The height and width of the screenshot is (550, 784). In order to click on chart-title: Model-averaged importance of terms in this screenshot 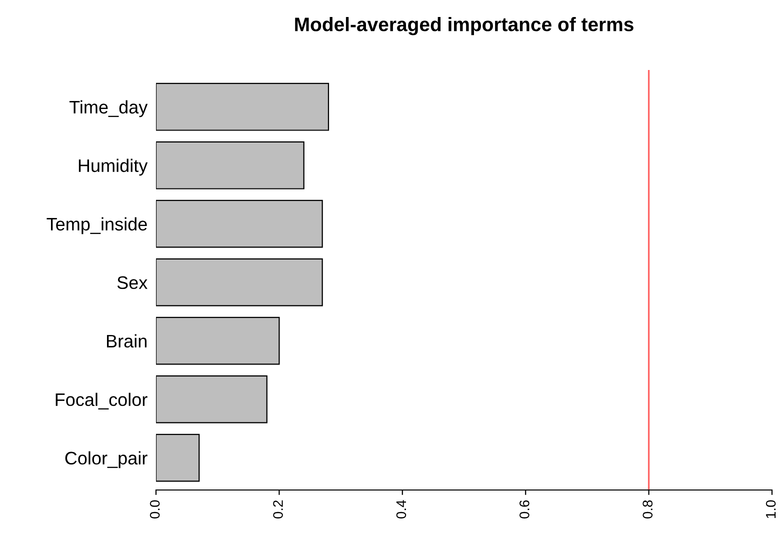, I will do `click(464, 26)`.